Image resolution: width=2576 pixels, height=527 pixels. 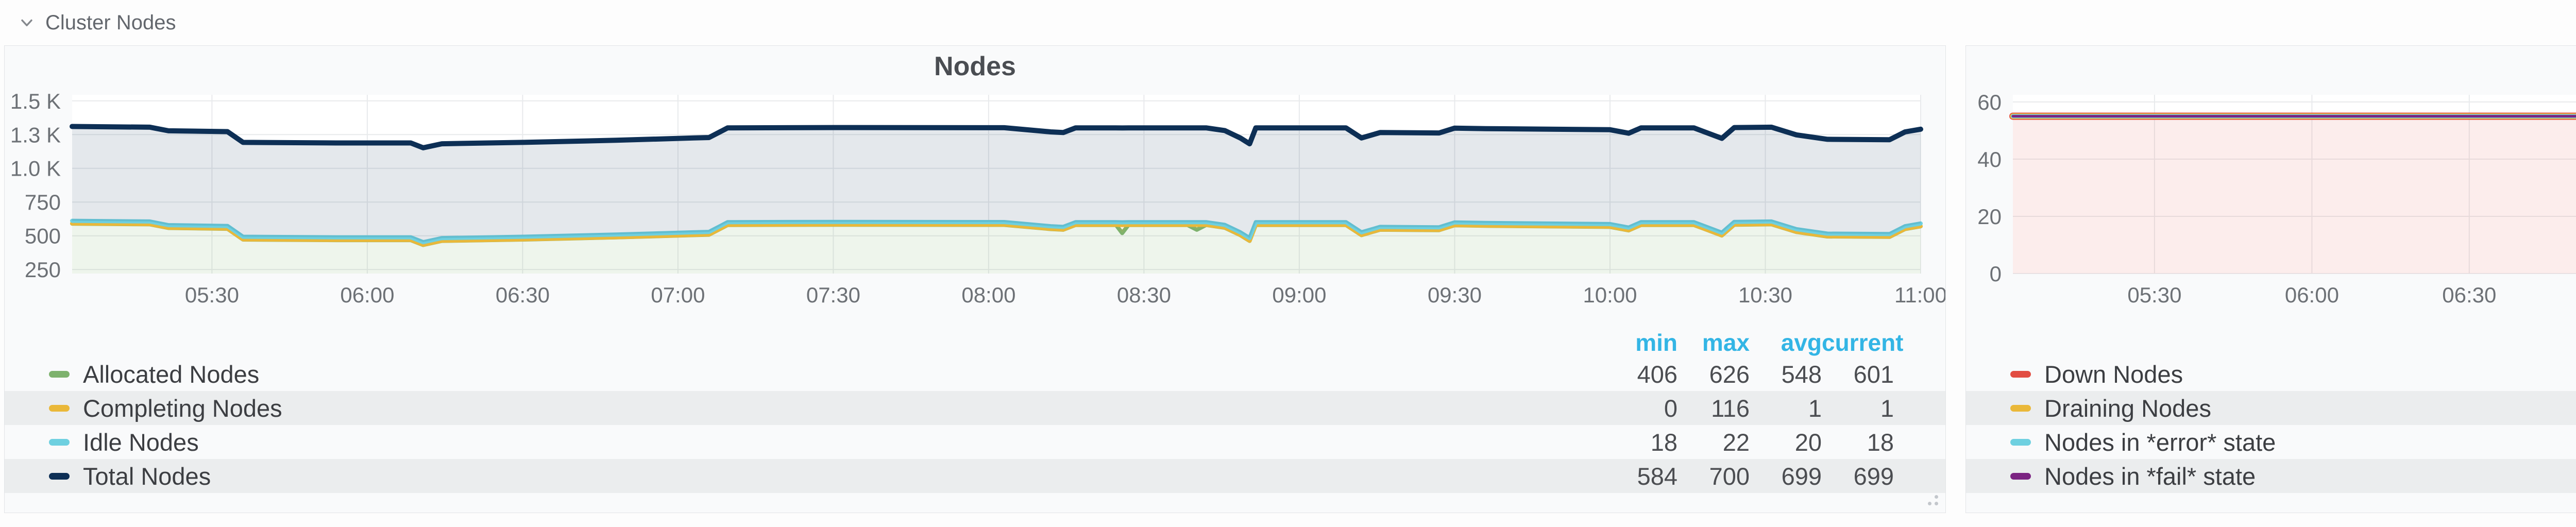 What do you see at coordinates (1726, 342) in the screenshot?
I see `legend-col-max: max` at bounding box center [1726, 342].